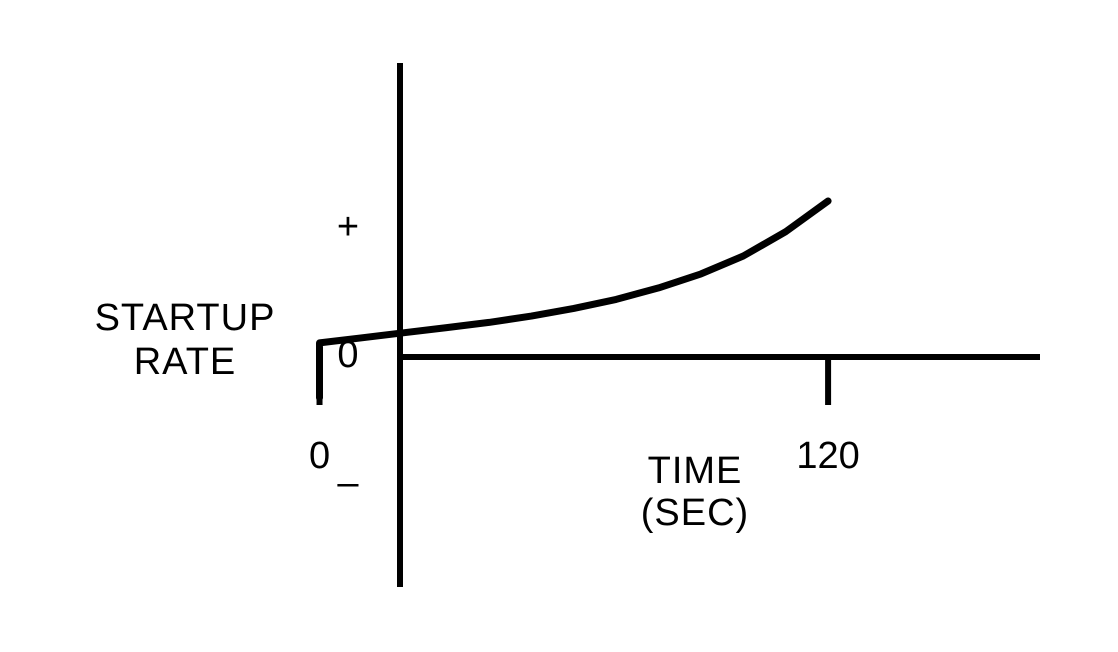 This screenshot has width=1118, height=652. I want to click on x-tick-label-1: 120, so click(828, 456).